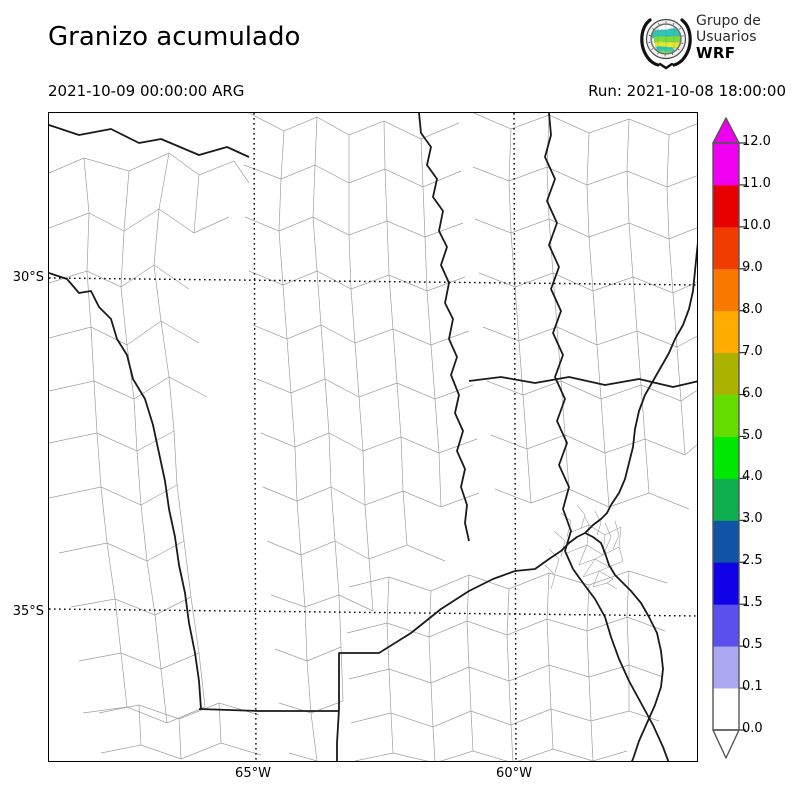 This screenshot has height=800, width=800. What do you see at coordinates (752, 561) in the screenshot?
I see `colorbar-tick-label: 2.5` at bounding box center [752, 561].